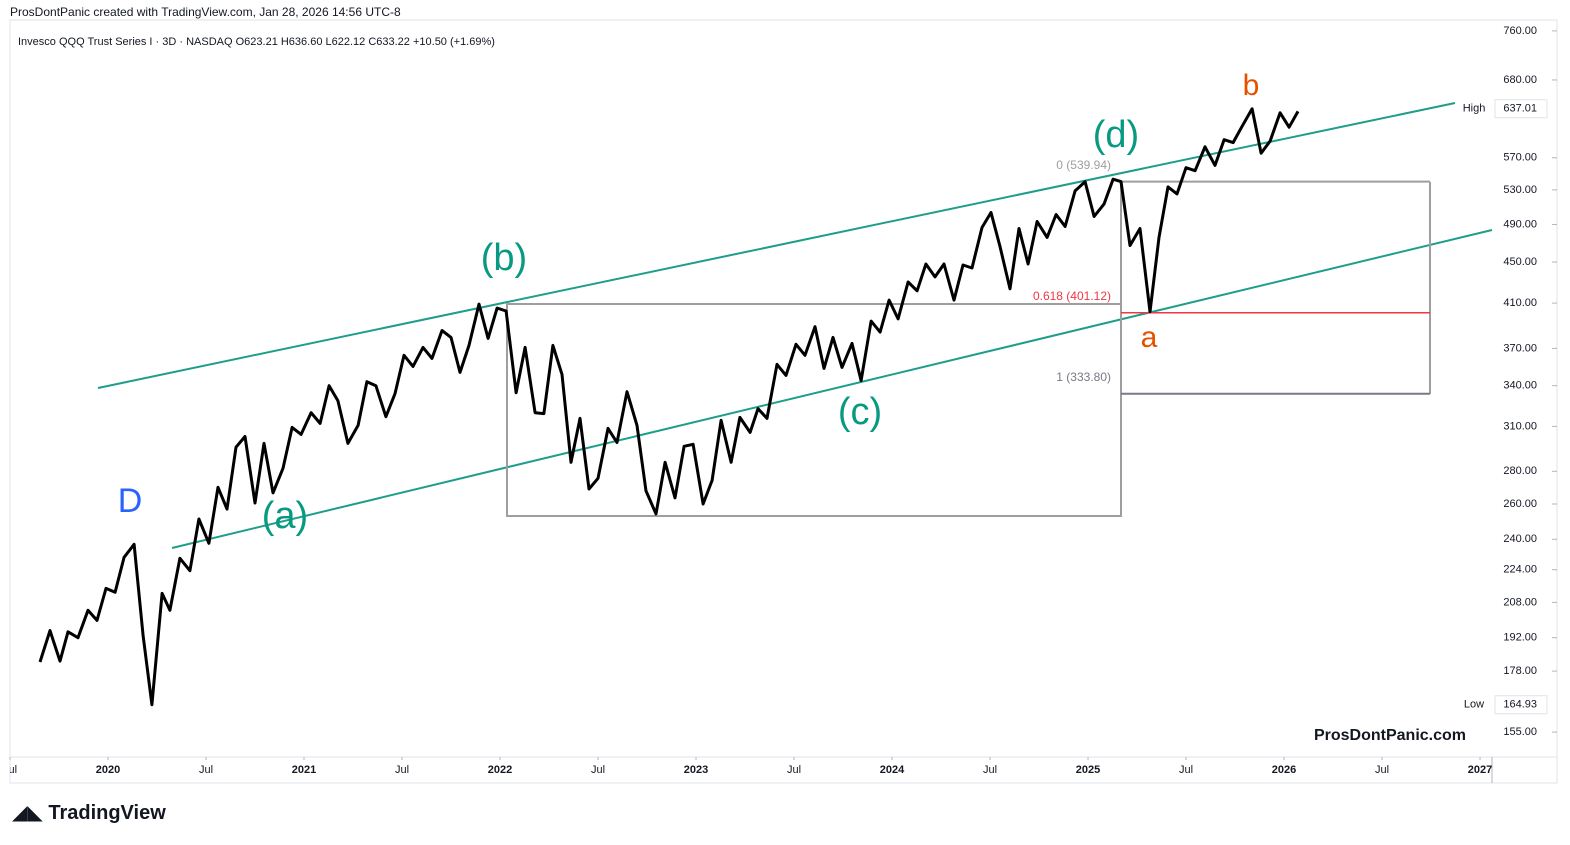 The width and height of the screenshot is (1570, 845). I want to click on y-tick-label: 208.00, so click(1520, 602).